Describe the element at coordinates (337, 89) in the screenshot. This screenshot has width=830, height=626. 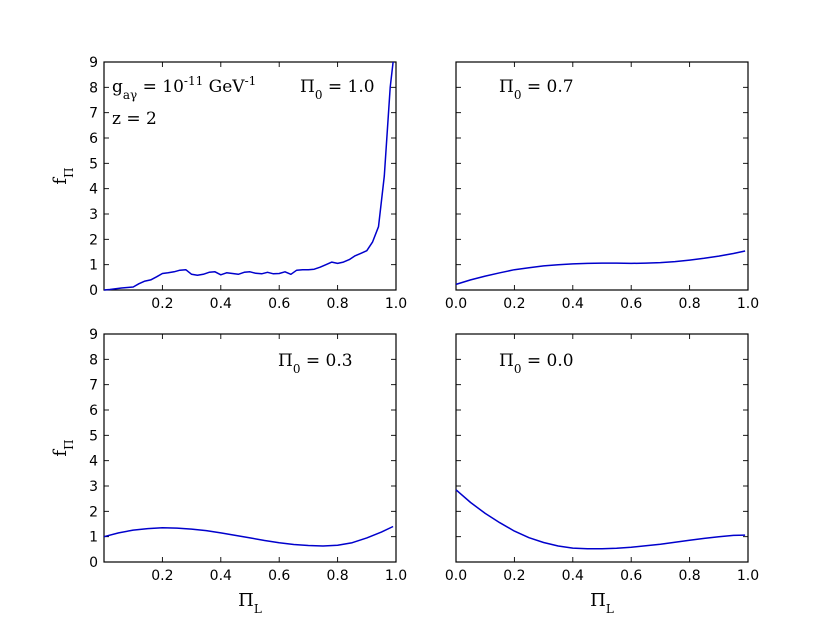
I see `annotation: Π0 = 1.0` at that location.